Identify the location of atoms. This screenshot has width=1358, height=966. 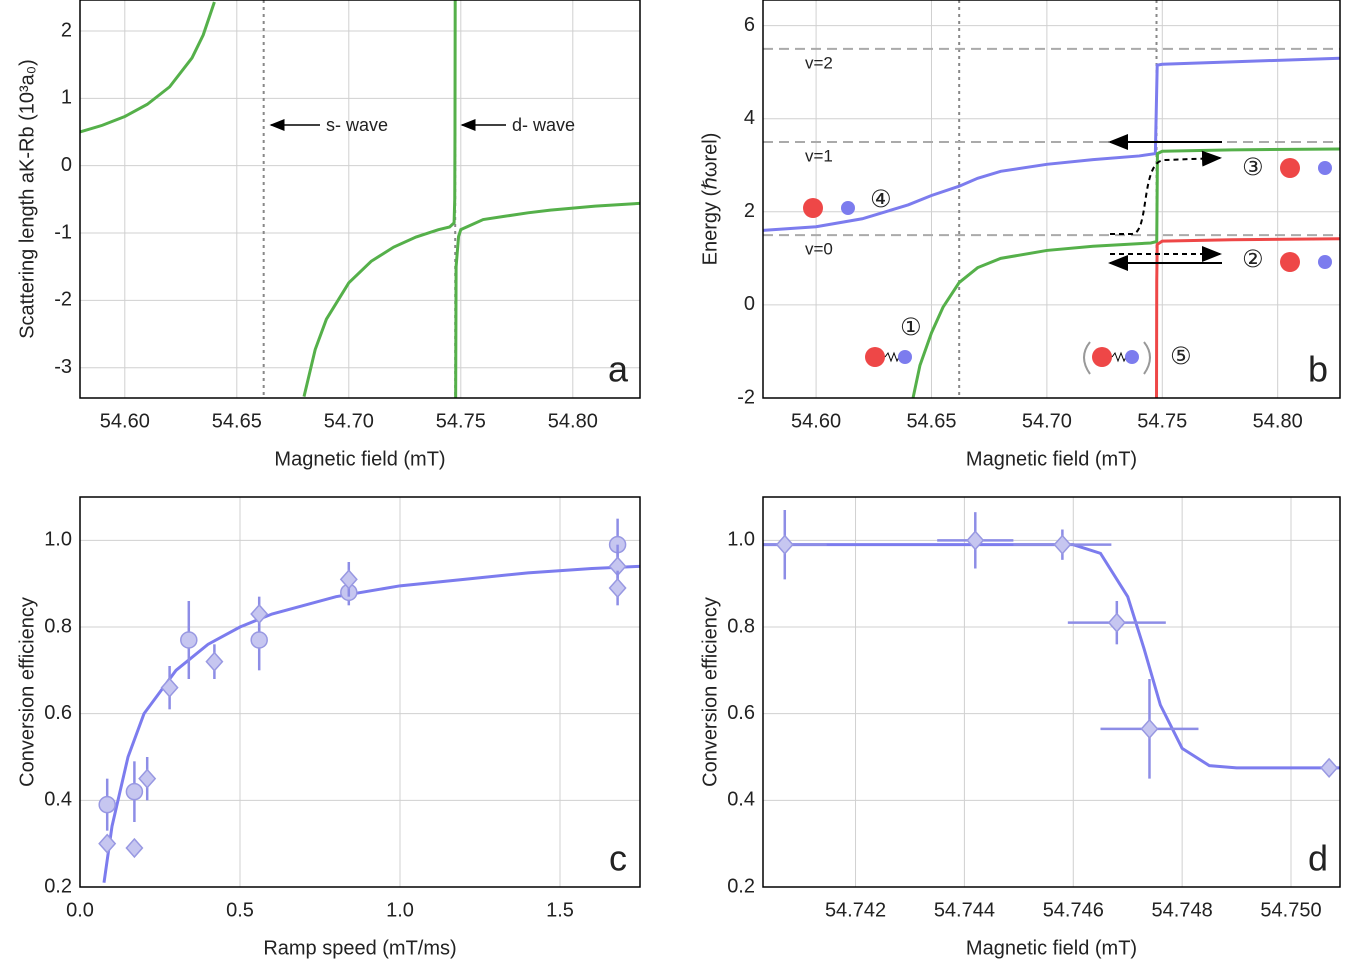
(1067, 266).